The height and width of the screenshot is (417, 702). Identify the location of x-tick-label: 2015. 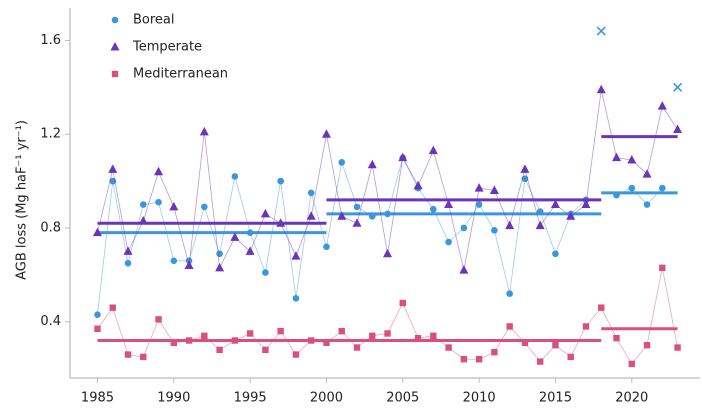
(555, 398).